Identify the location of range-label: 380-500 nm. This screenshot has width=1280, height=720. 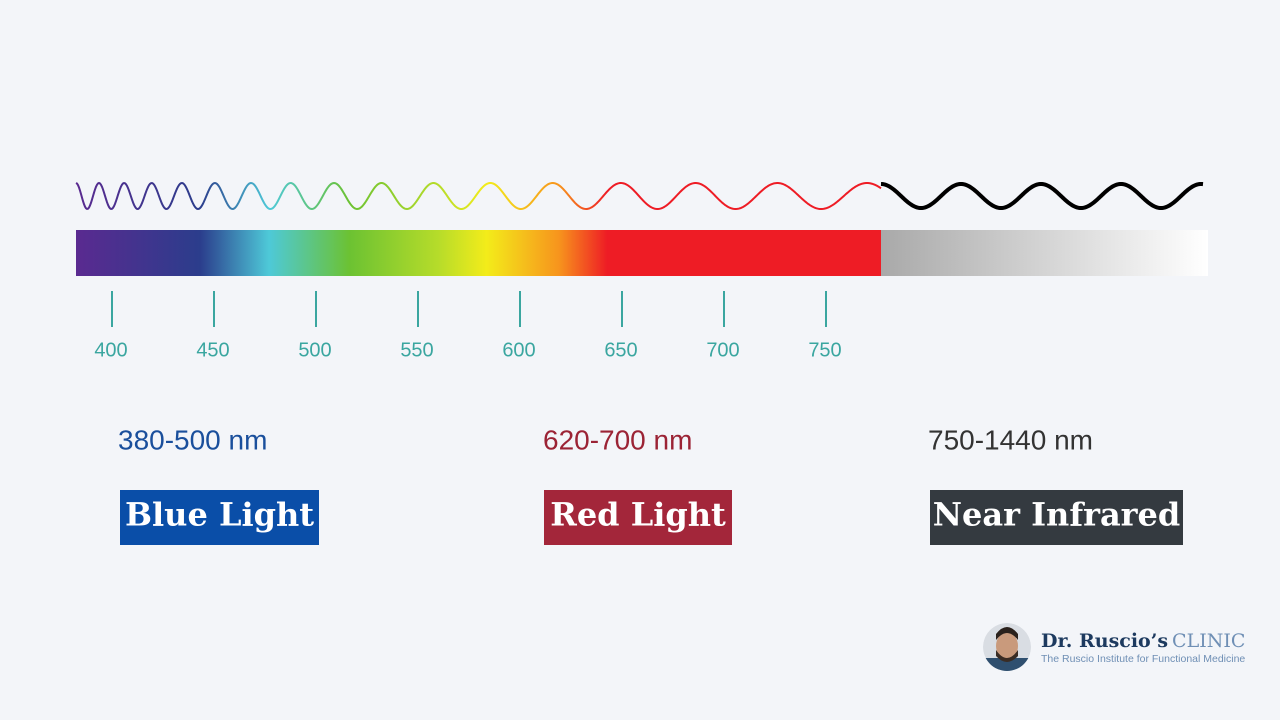
(192, 439).